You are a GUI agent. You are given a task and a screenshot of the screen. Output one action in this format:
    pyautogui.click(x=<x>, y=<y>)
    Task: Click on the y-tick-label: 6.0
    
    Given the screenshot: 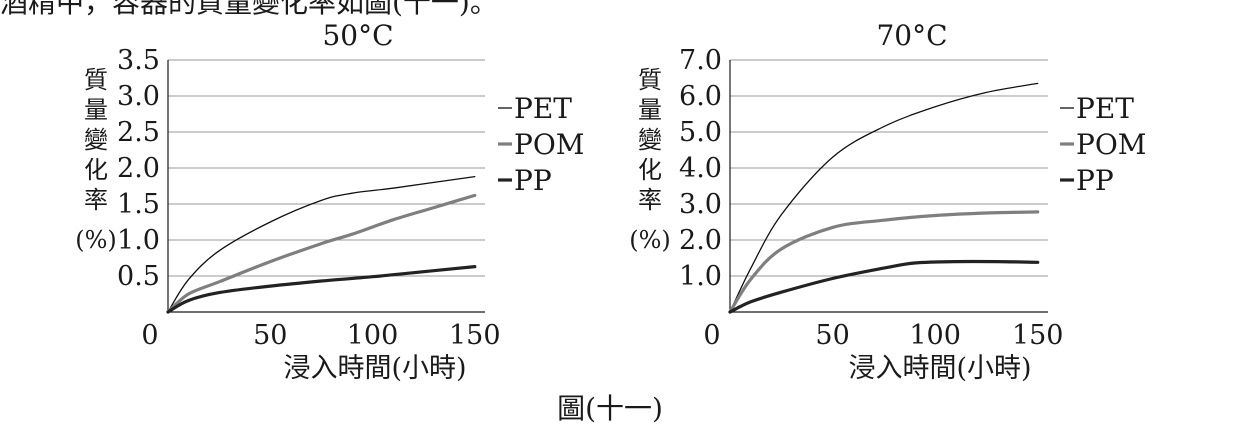 What is the action you would take?
    pyautogui.click(x=700, y=96)
    